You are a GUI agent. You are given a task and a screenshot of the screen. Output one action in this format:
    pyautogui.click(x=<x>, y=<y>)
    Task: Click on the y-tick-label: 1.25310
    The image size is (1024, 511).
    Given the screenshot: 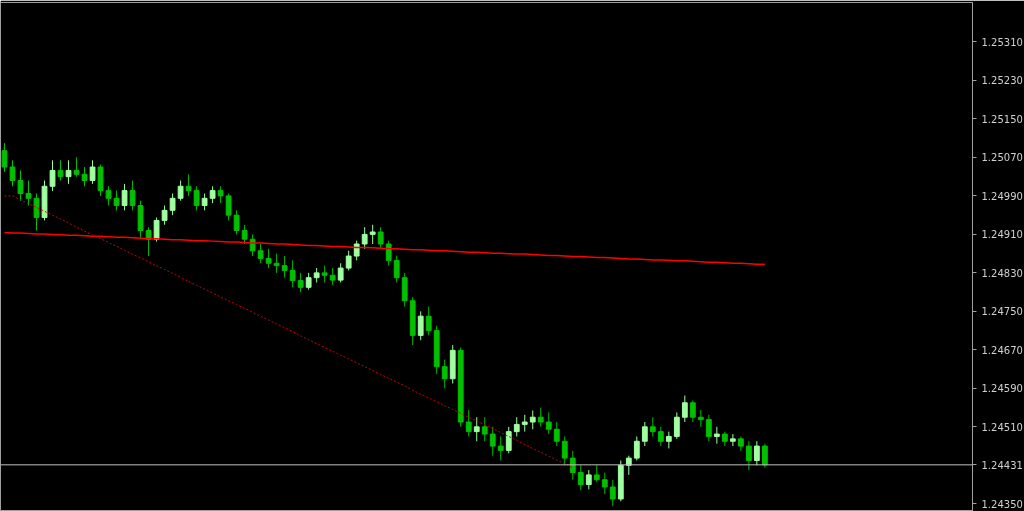 What is the action you would take?
    pyautogui.click(x=1002, y=42)
    